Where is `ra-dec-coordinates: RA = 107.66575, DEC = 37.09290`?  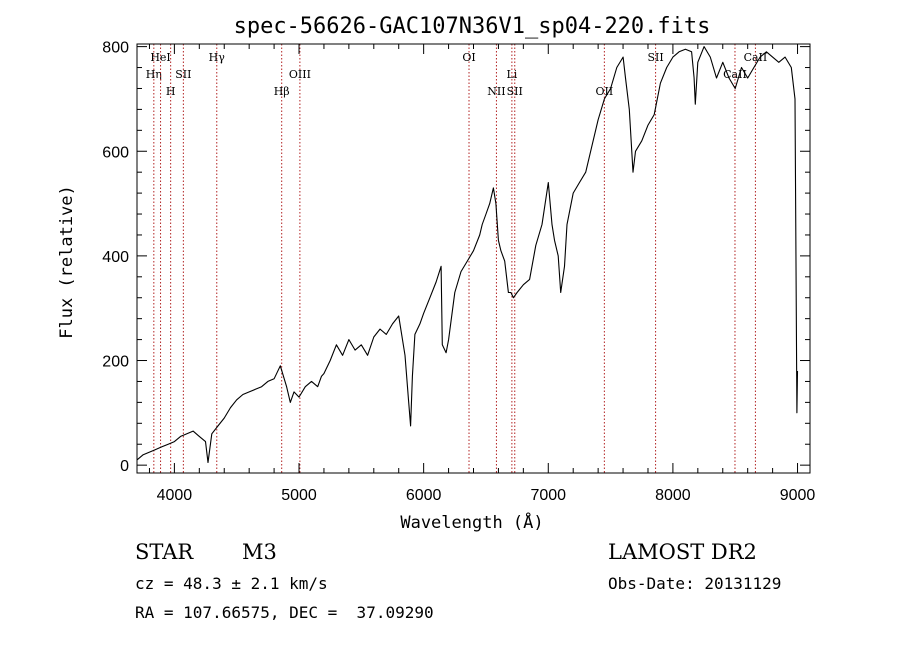
ra-dec-coordinates: RA = 107.66575, DEC = 37.09290 is located at coordinates (284, 612).